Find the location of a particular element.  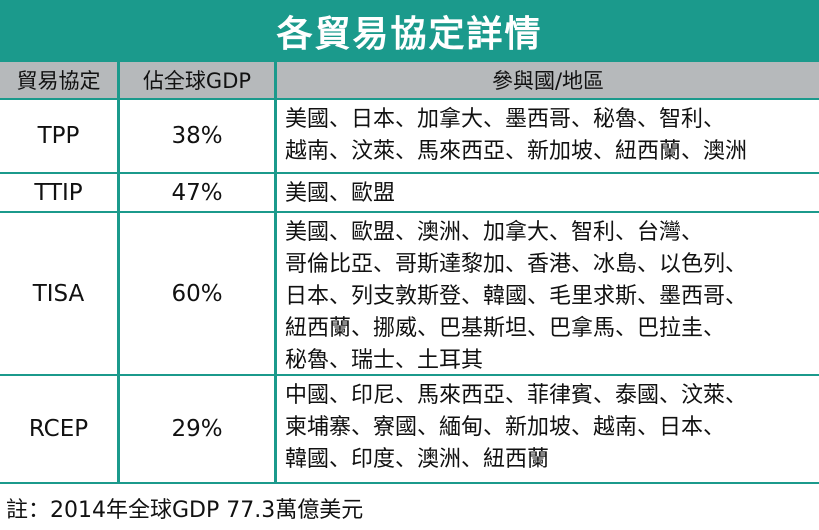

table-header: 貿易協定 佔全球GDP 參與國/地區 is located at coordinates (409, 81).